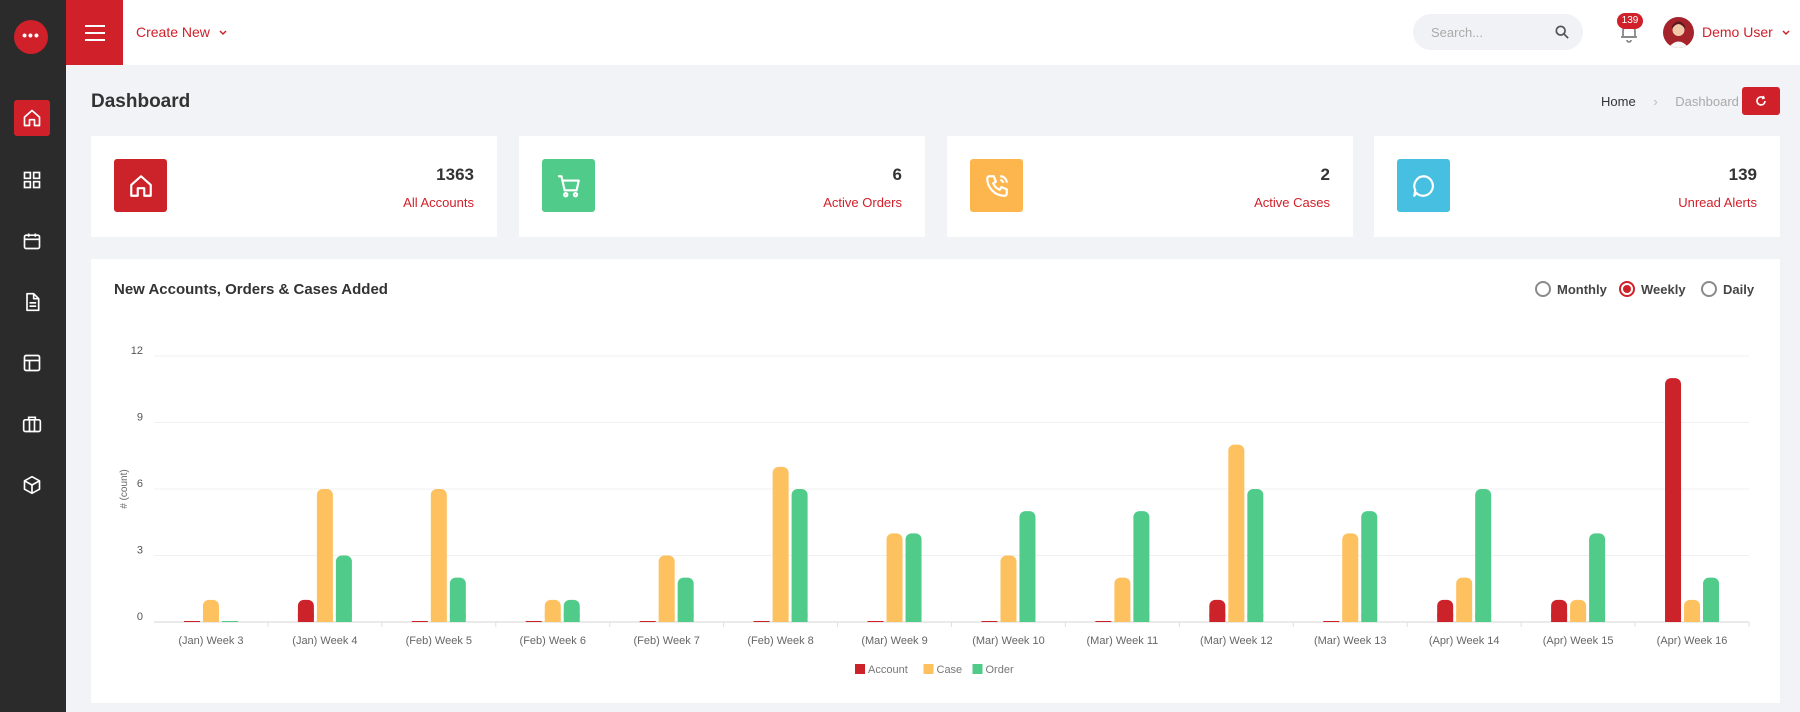  Describe the element at coordinates (1562, 32) in the screenshot. I see `search-icon` at that location.